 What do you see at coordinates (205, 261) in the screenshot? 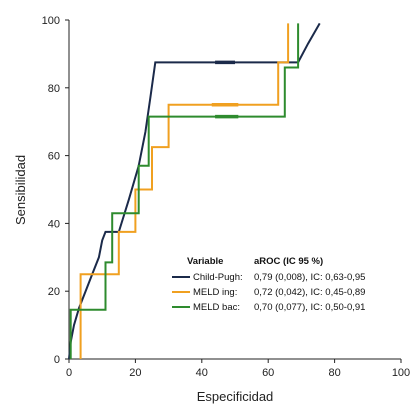
I see `legend-header-variable: Variable` at bounding box center [205, 261].